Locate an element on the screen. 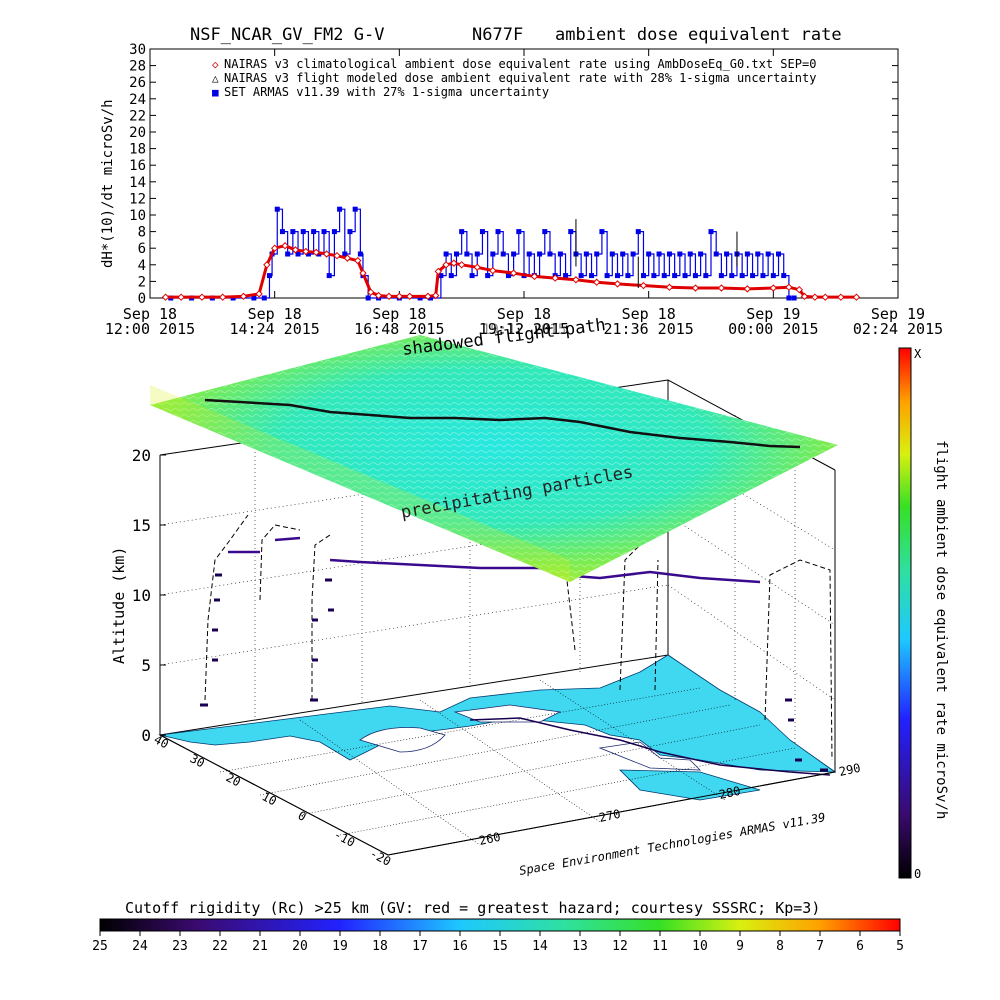 This screenshot has width=1000, height=1000. dose-colorbar-top-label: X is located at coordinates (918, 354).